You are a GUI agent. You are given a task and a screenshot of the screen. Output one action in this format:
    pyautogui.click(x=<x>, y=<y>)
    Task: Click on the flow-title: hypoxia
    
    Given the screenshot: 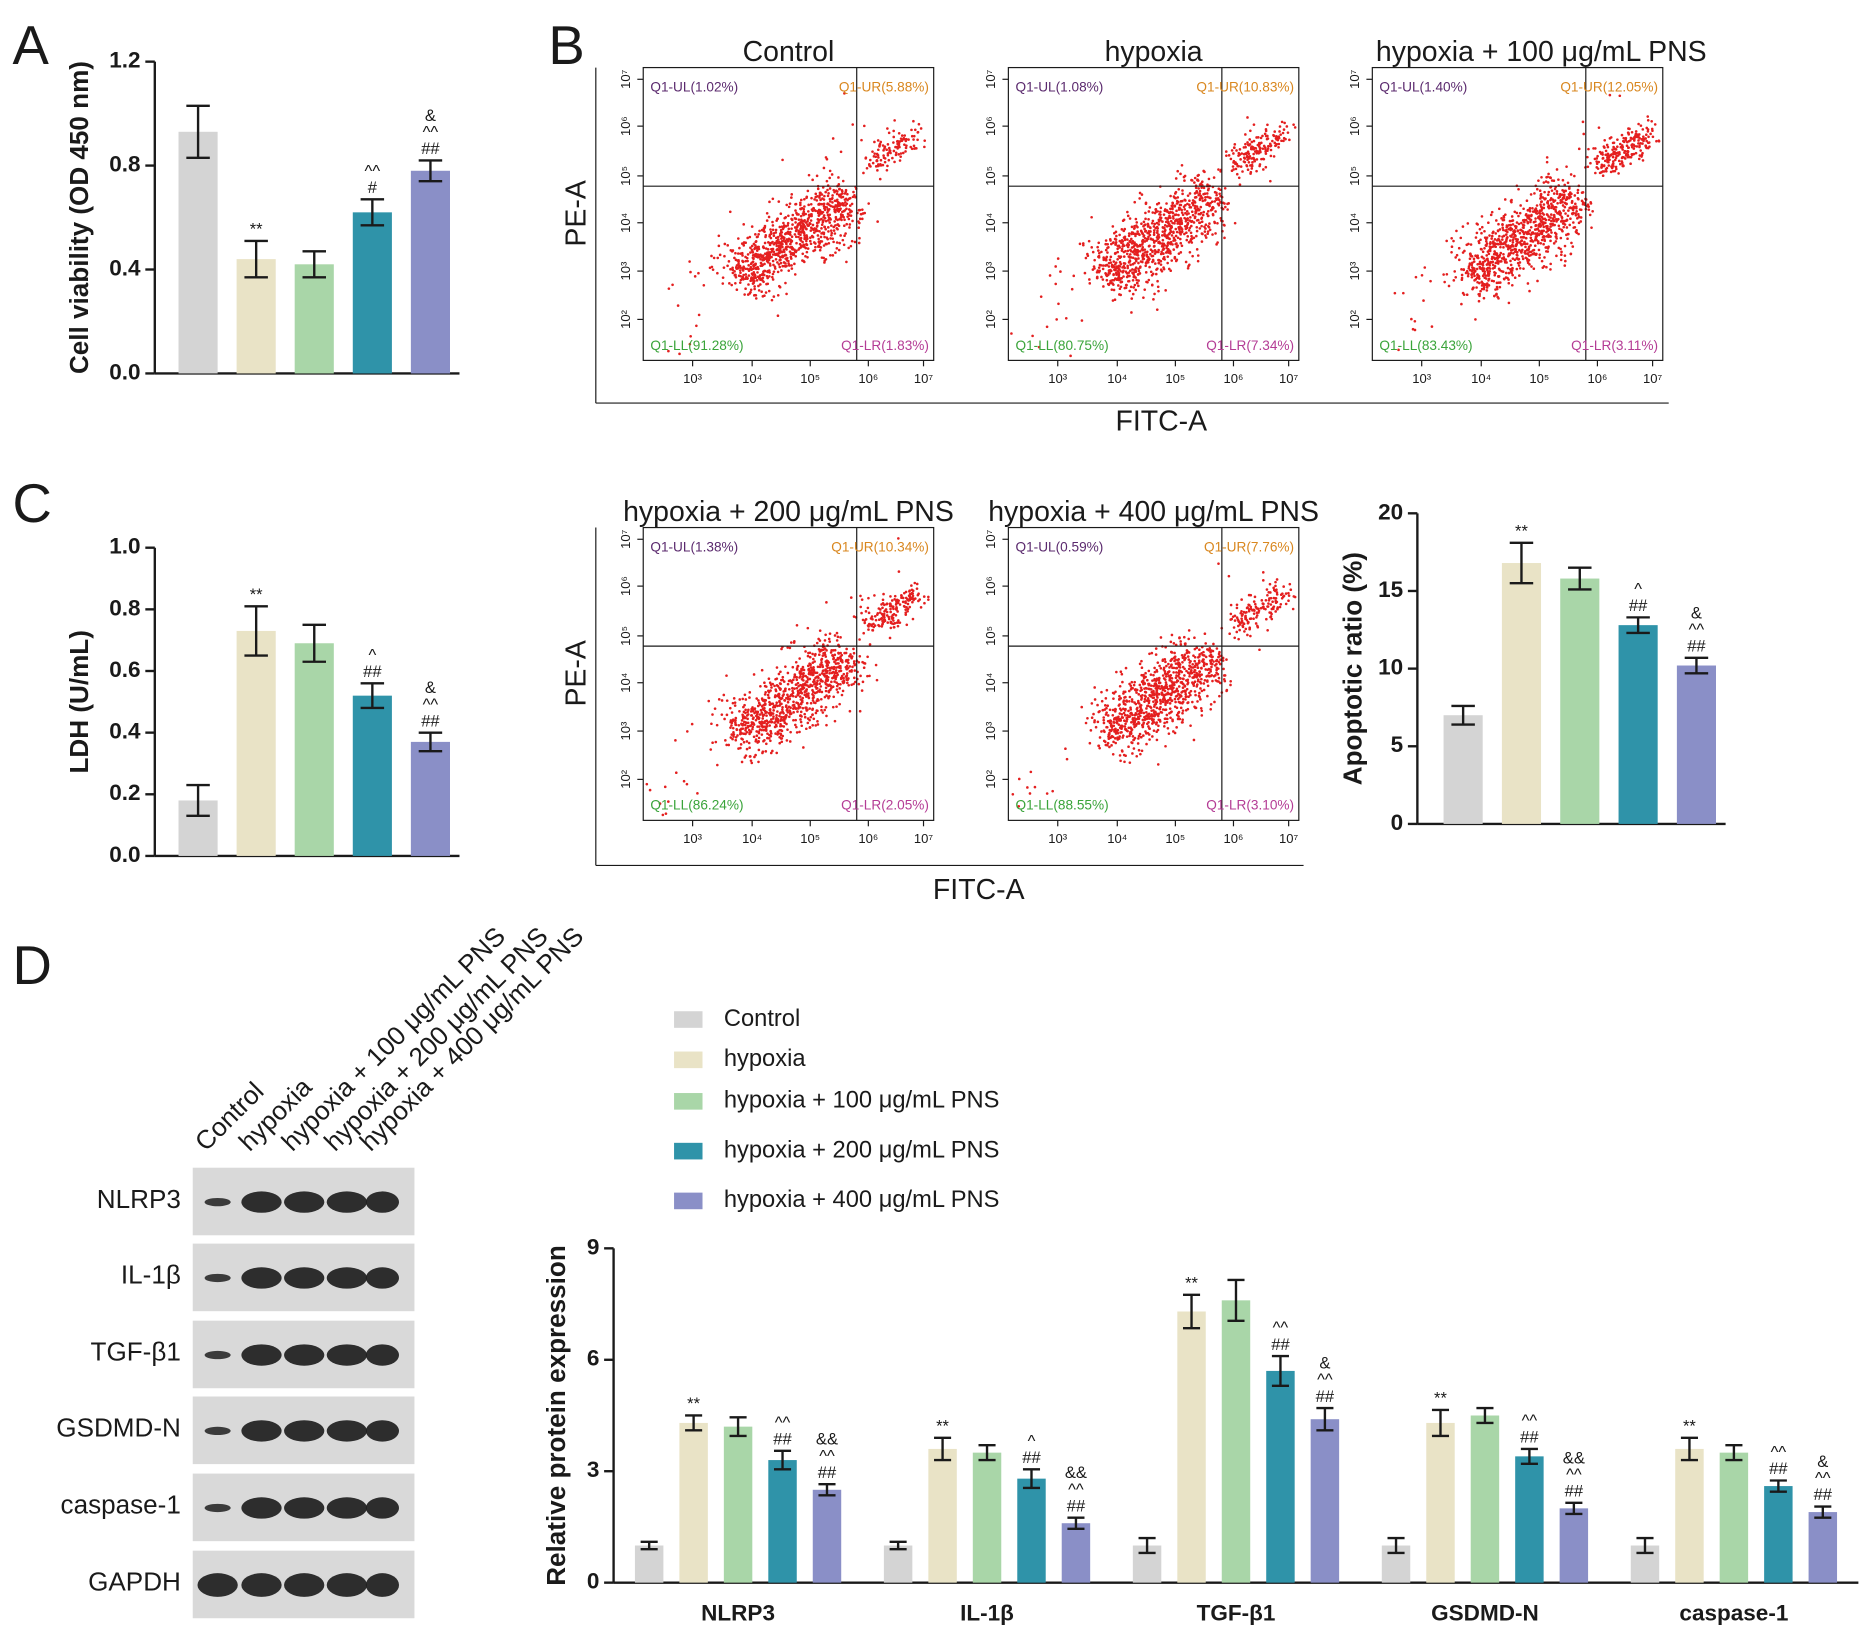 What is the action you would take?
    pyautogui.click(x=1154, y=52)
    